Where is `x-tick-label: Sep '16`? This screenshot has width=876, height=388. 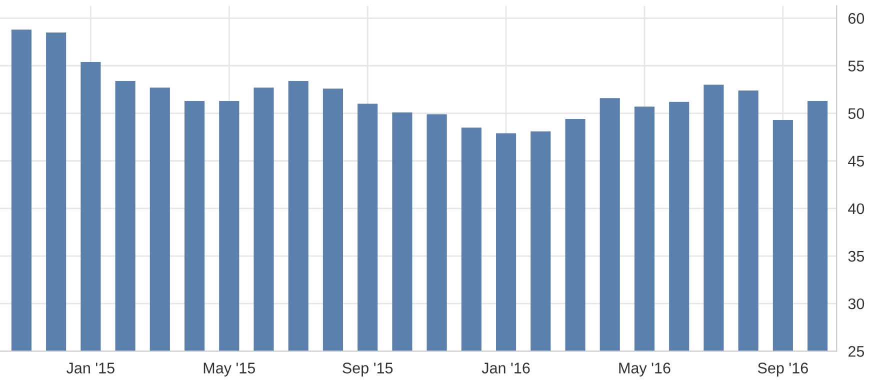 x-tick-label: Sep '16 is located at coordinates (783, 369).